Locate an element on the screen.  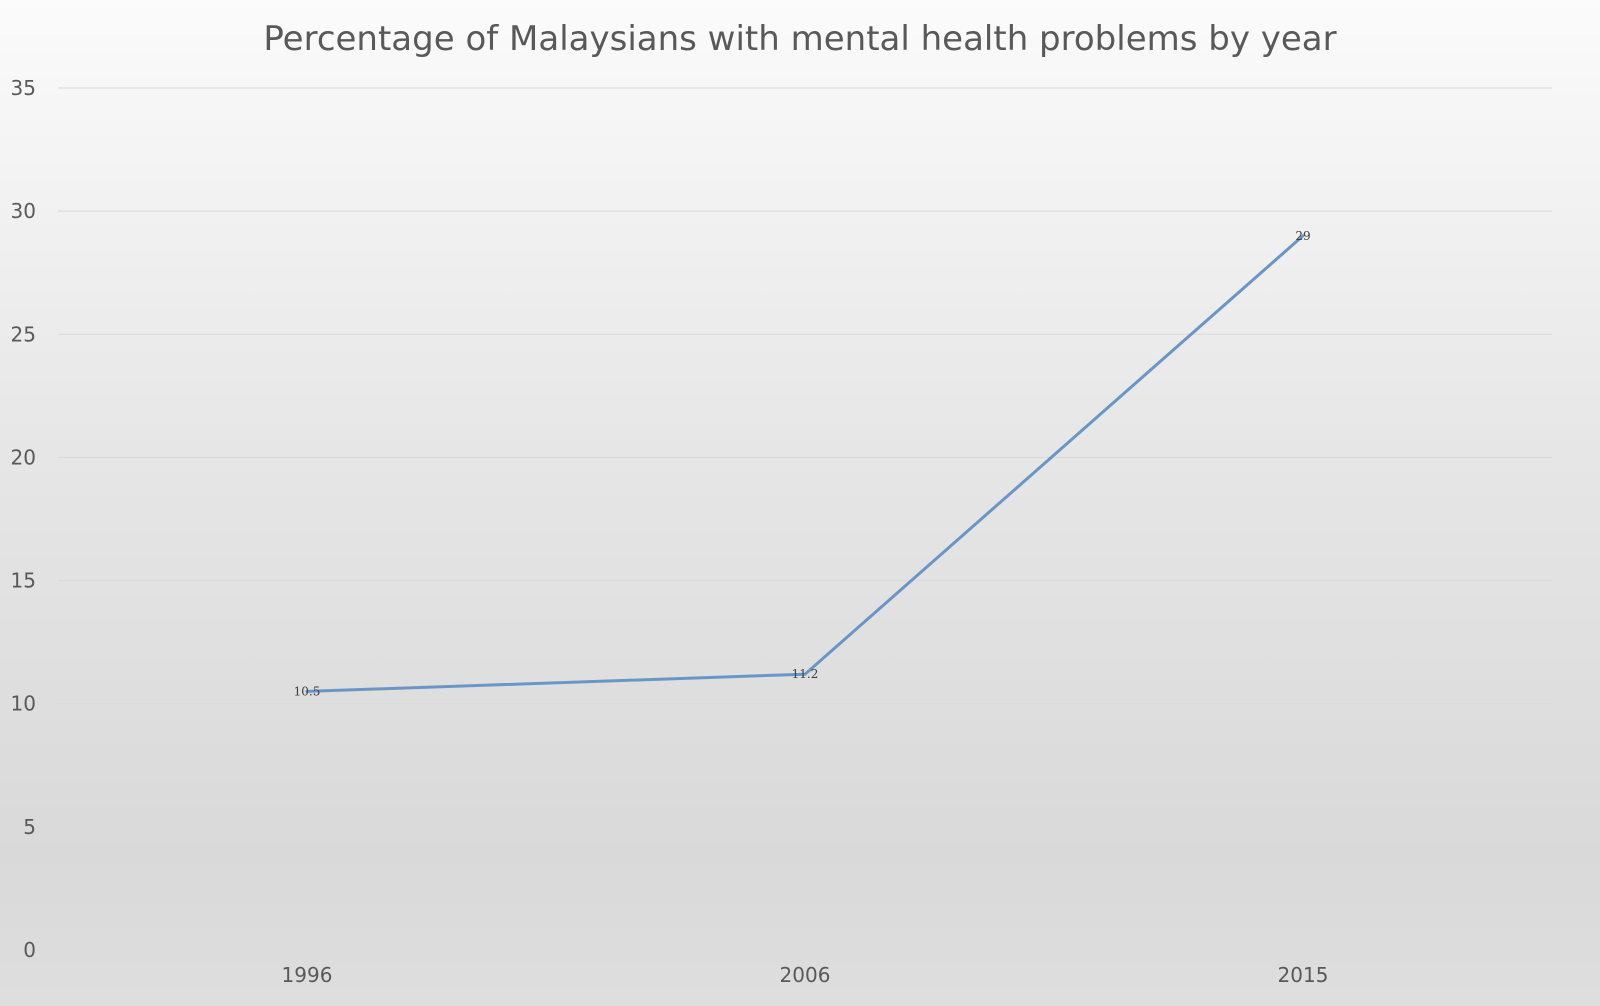
x-tick-label: 2015 is located at coordinates (1303, 975).